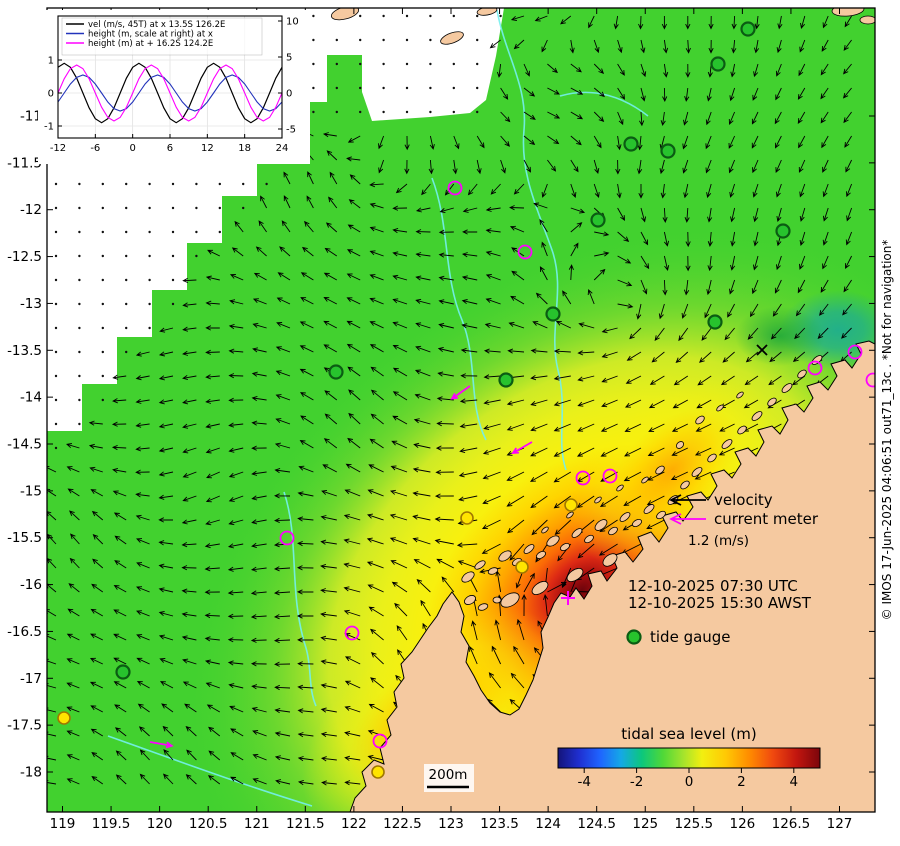 This screenshot has width=900, height=846. I want to click on colorbar-tick-label: 4, so click(794, 782).